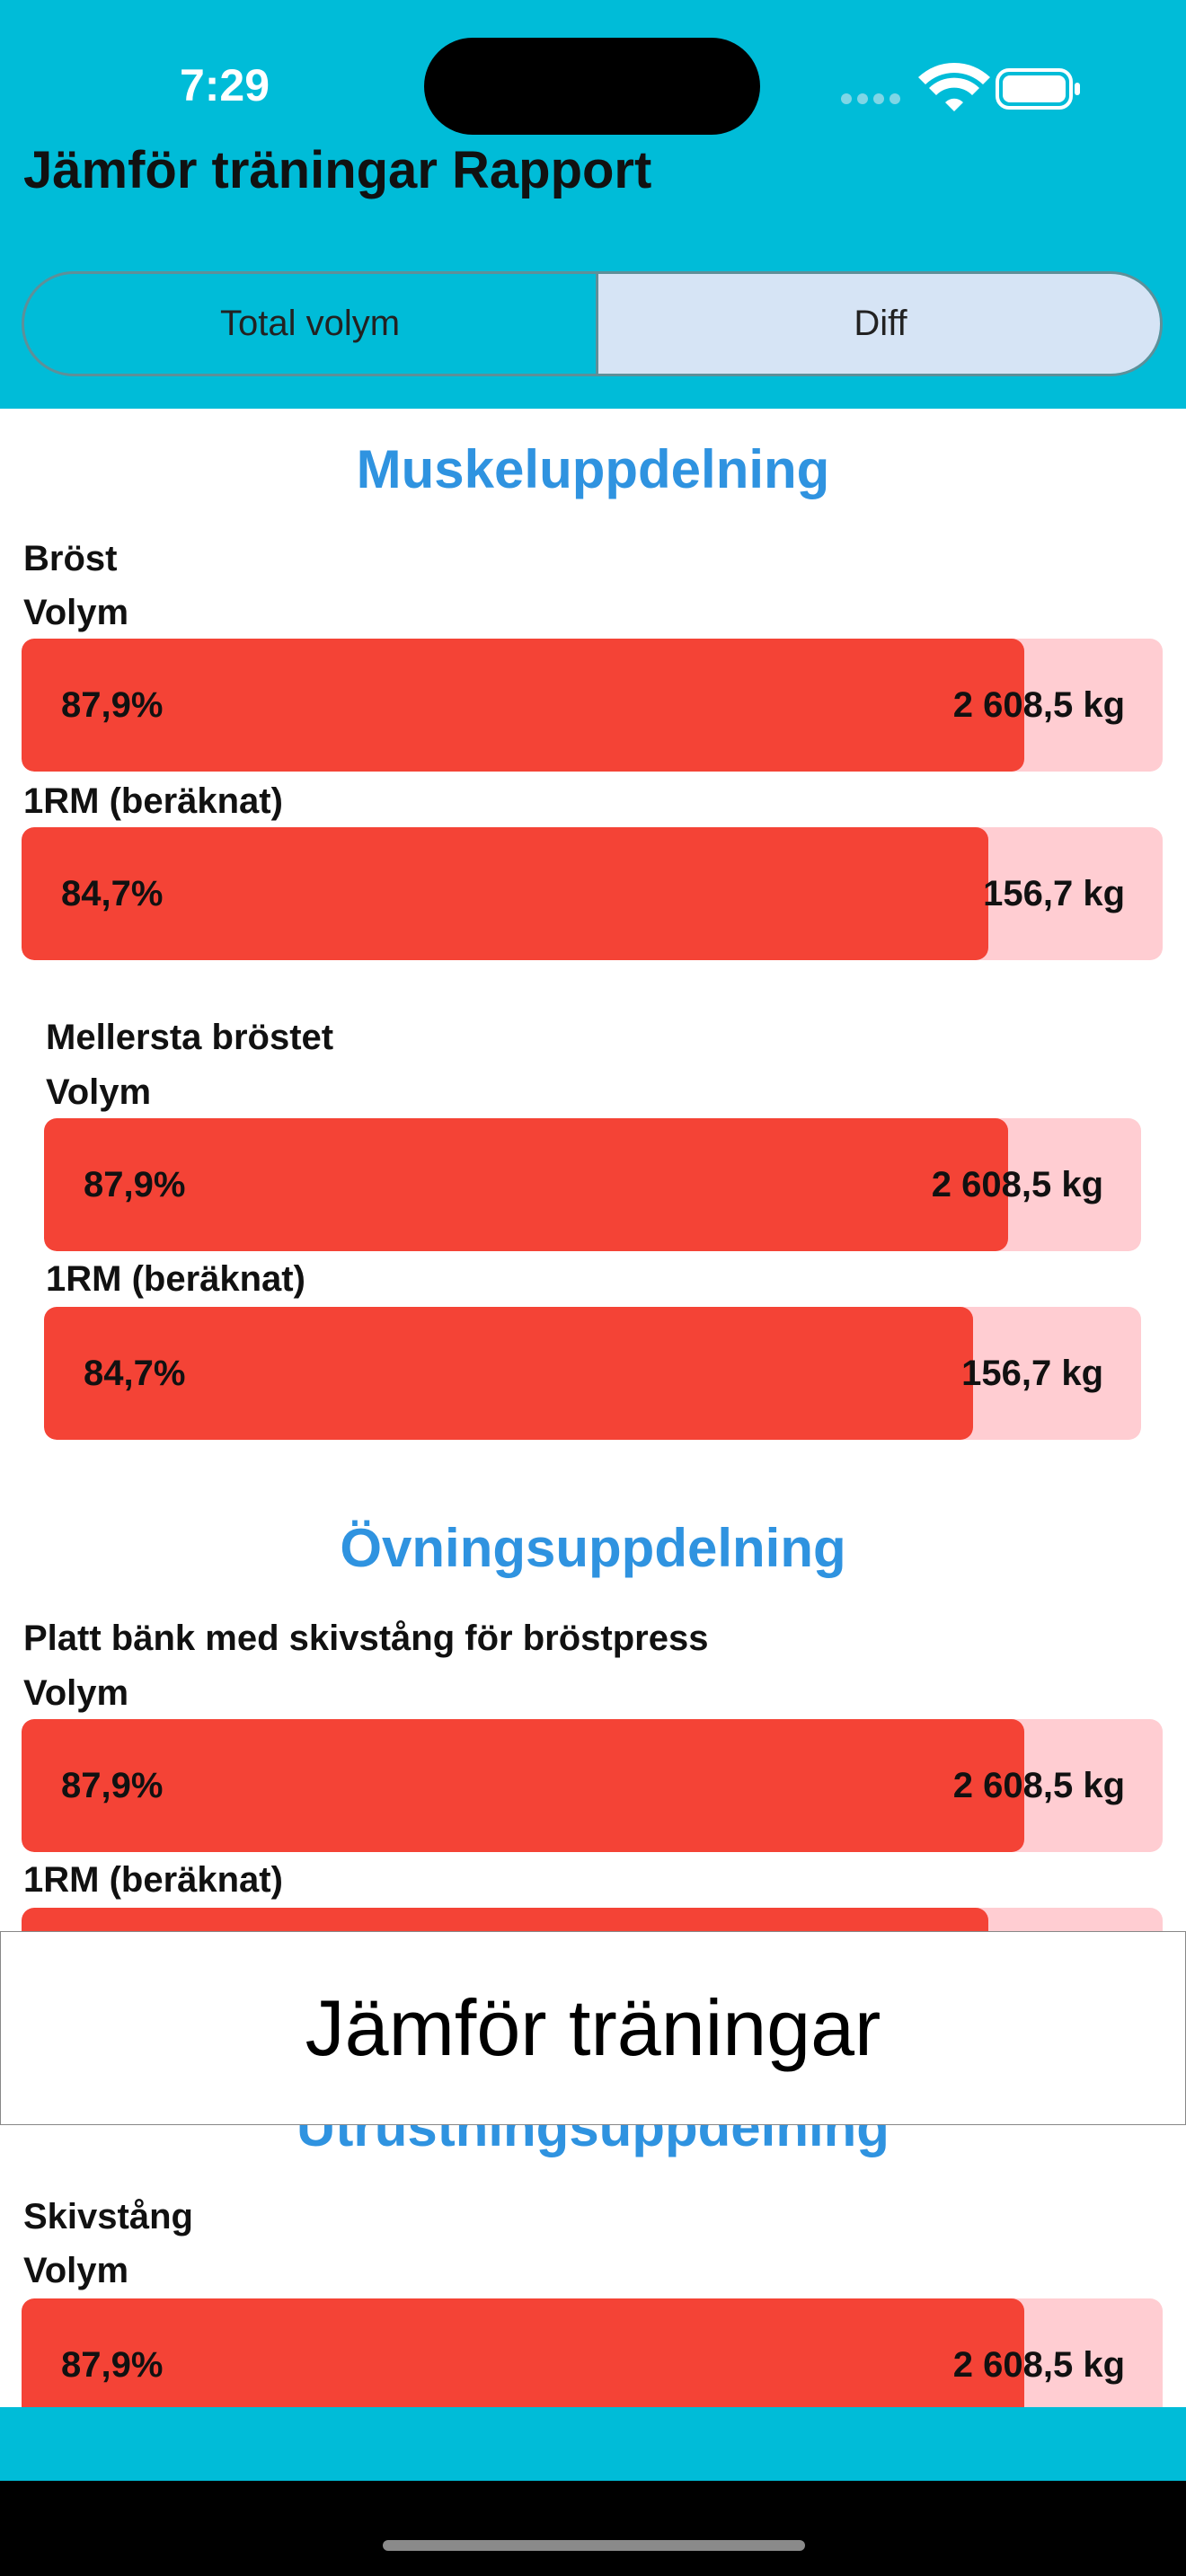 Image resolution: width=1186 pixels, height=2576 pixels. What do you see at coordinates (593, 469) in the screenshot?
I see `section-title: Muskeluppdelning` at bounding box center [593, 469].